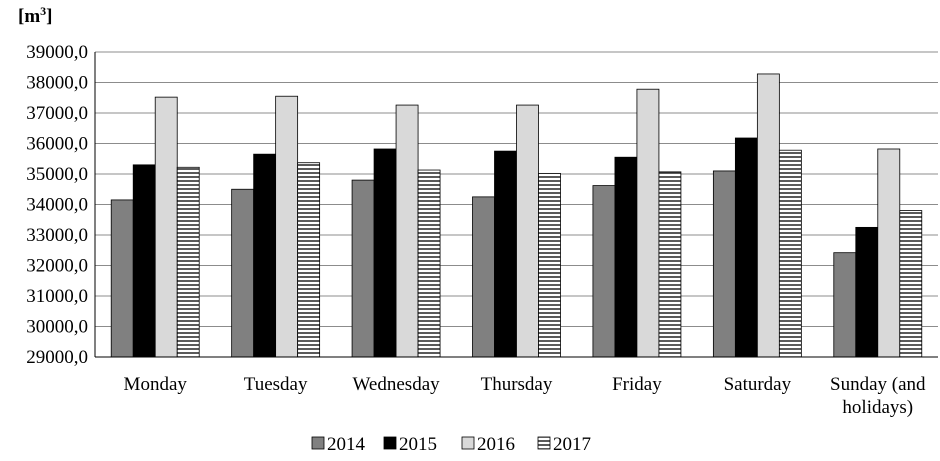  Describe the element at coordinates (318, 443) in the screenshot. I see `legend-swatch-2014` at that location.